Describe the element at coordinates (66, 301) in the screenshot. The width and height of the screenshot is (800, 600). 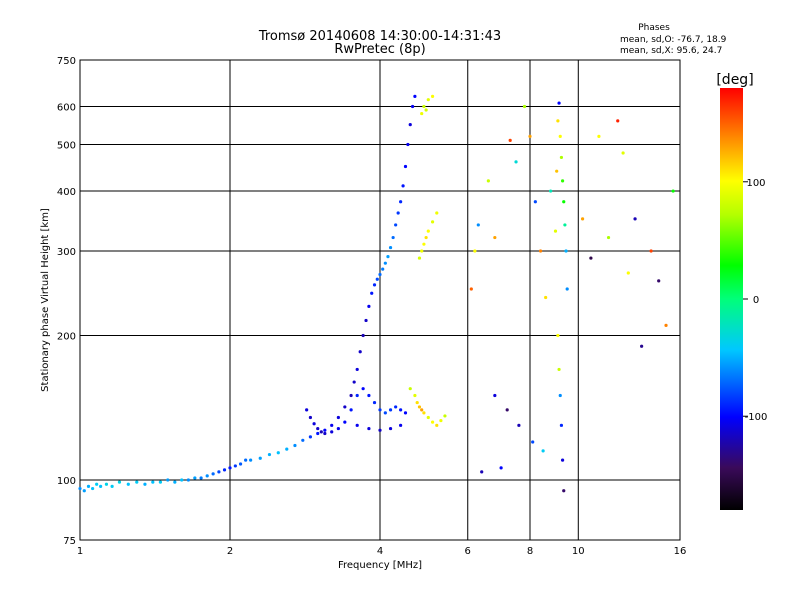
I see `y-tick-labels: 75 100 200 300 400 500 600 750` at that location.